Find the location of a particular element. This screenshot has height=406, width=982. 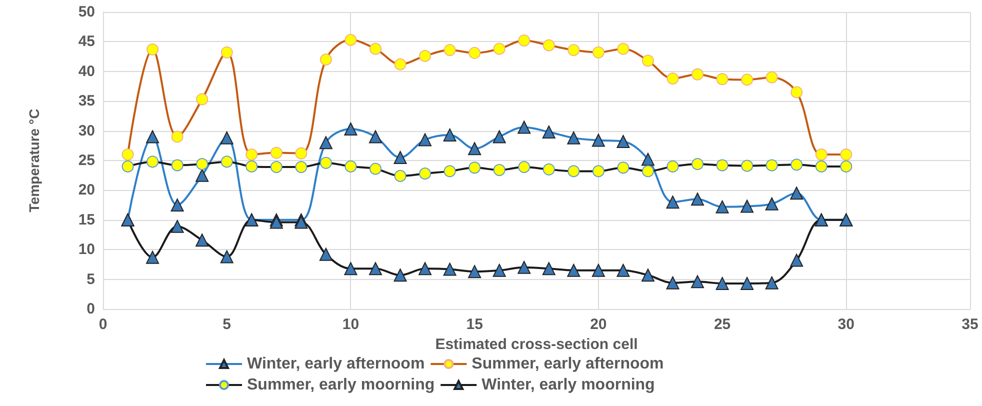

x-tick-label: 25 is located at coordinates (722, 324).